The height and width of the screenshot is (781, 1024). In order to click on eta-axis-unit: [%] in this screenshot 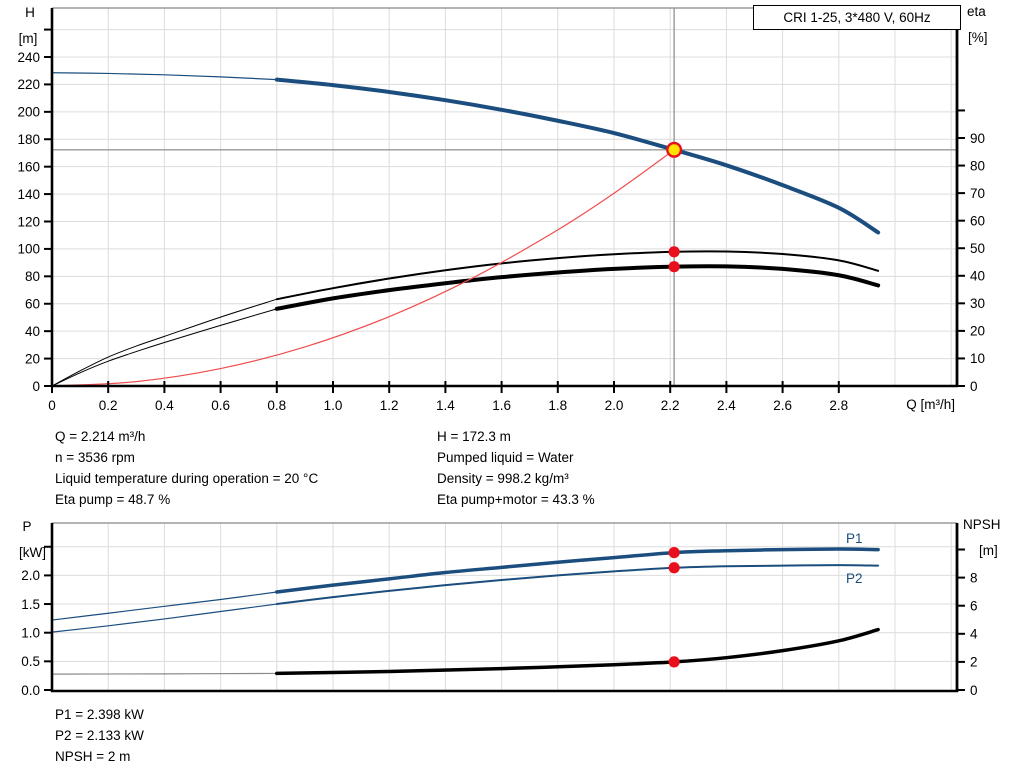, I will do `click(978, 37)`.